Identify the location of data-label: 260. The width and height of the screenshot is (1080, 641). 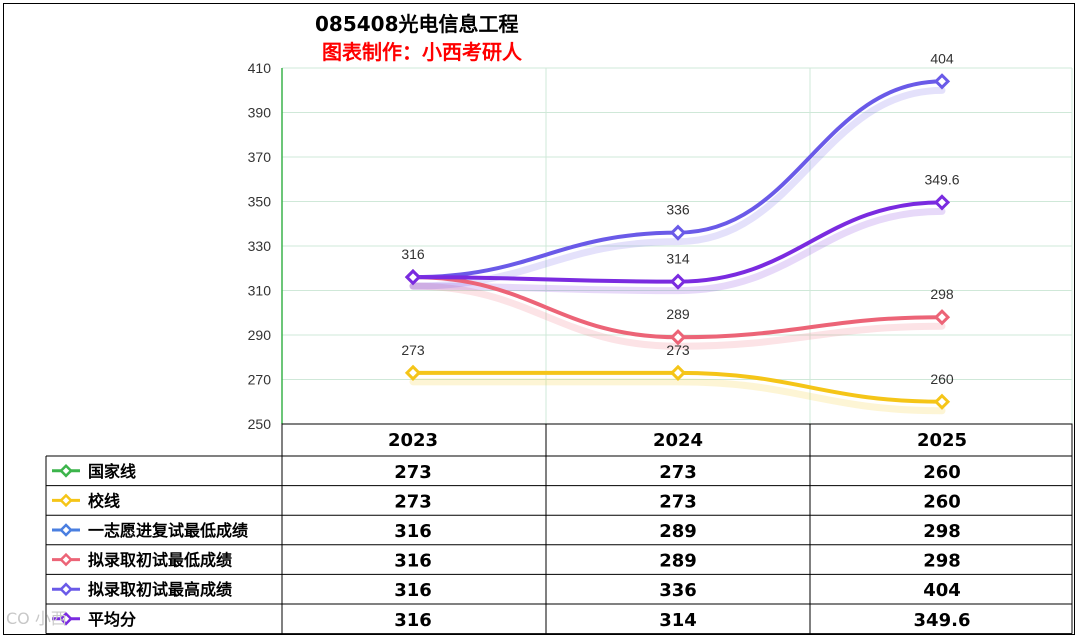
(942, 379).